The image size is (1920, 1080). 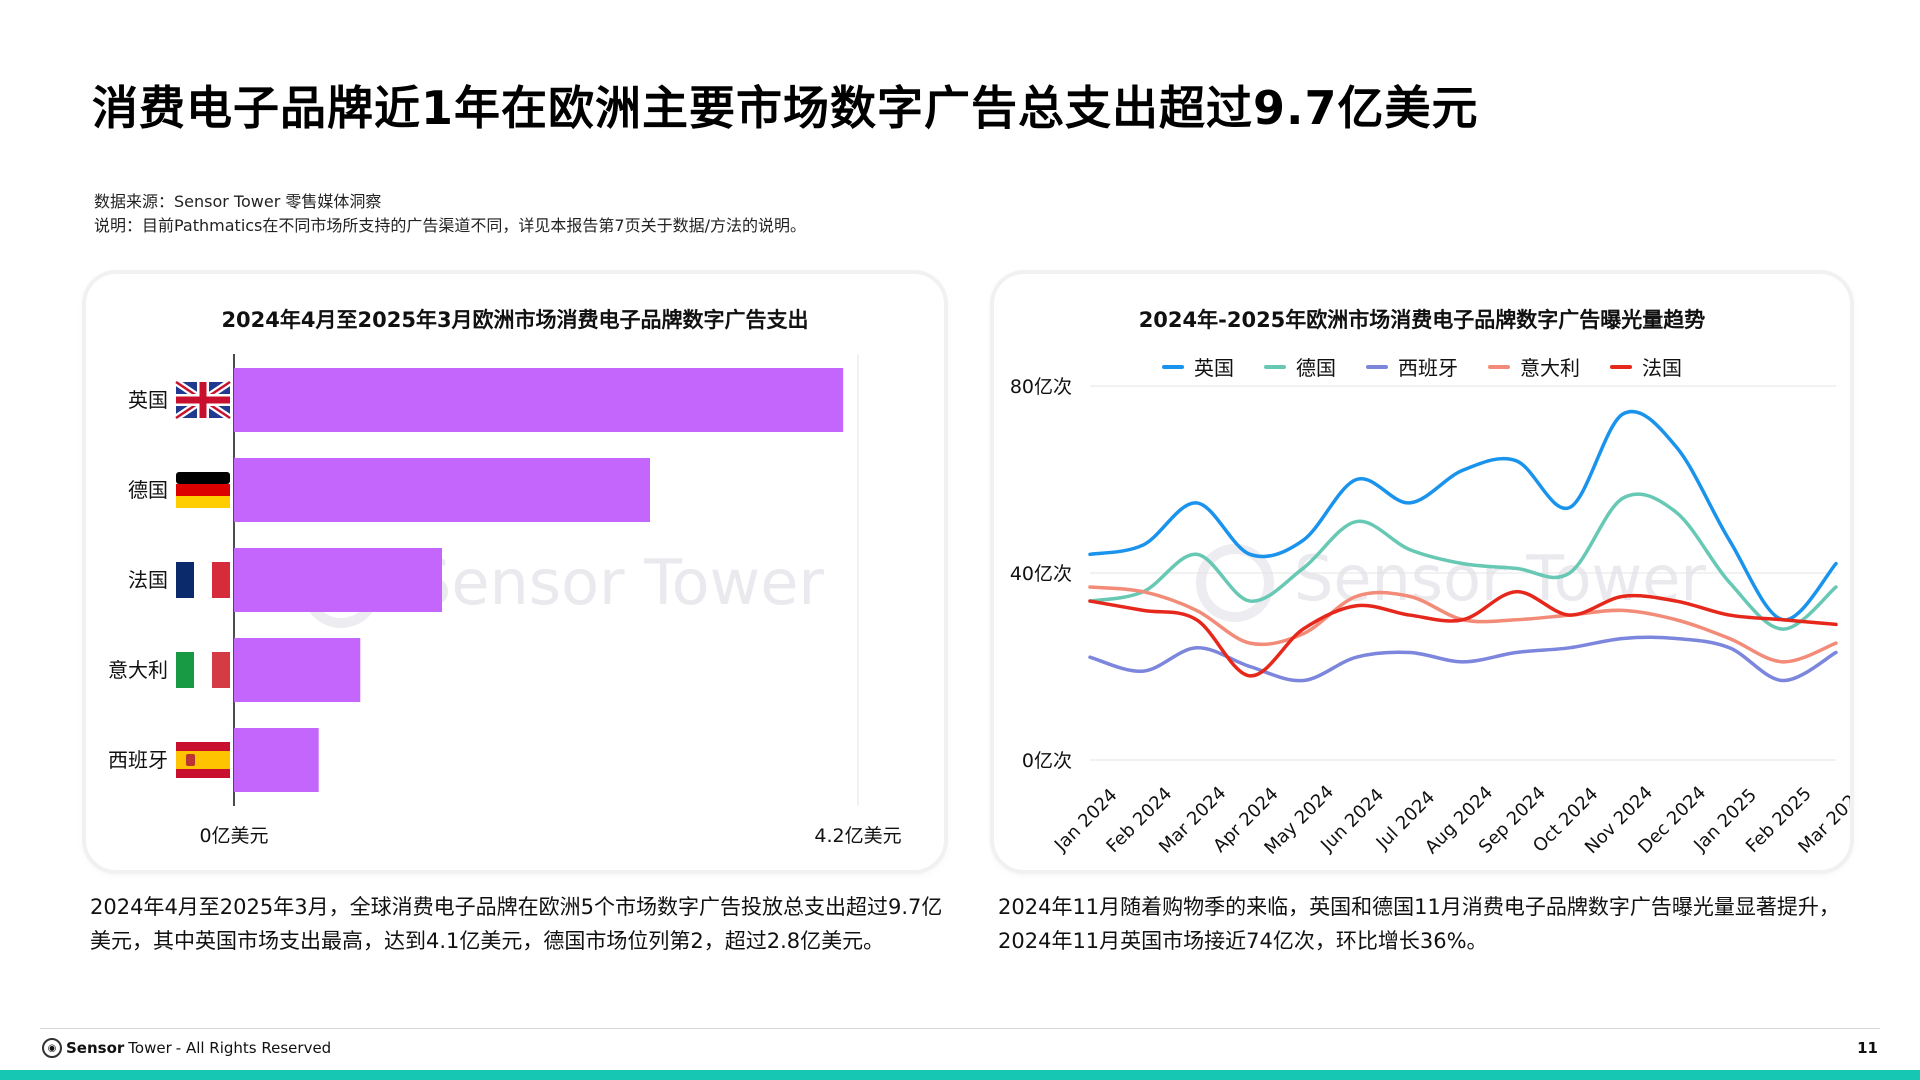 I want to click on category-label: 意大利, so click(x=138, y=670).